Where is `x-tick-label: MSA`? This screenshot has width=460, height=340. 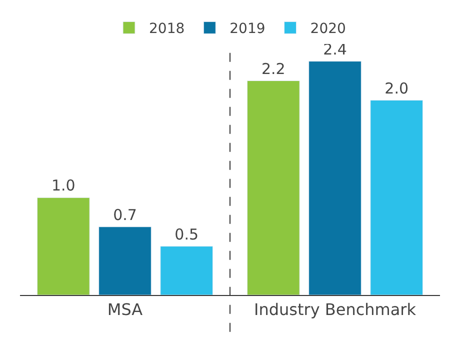 x-tick-label: MSA is located at coordinates (125, 310).